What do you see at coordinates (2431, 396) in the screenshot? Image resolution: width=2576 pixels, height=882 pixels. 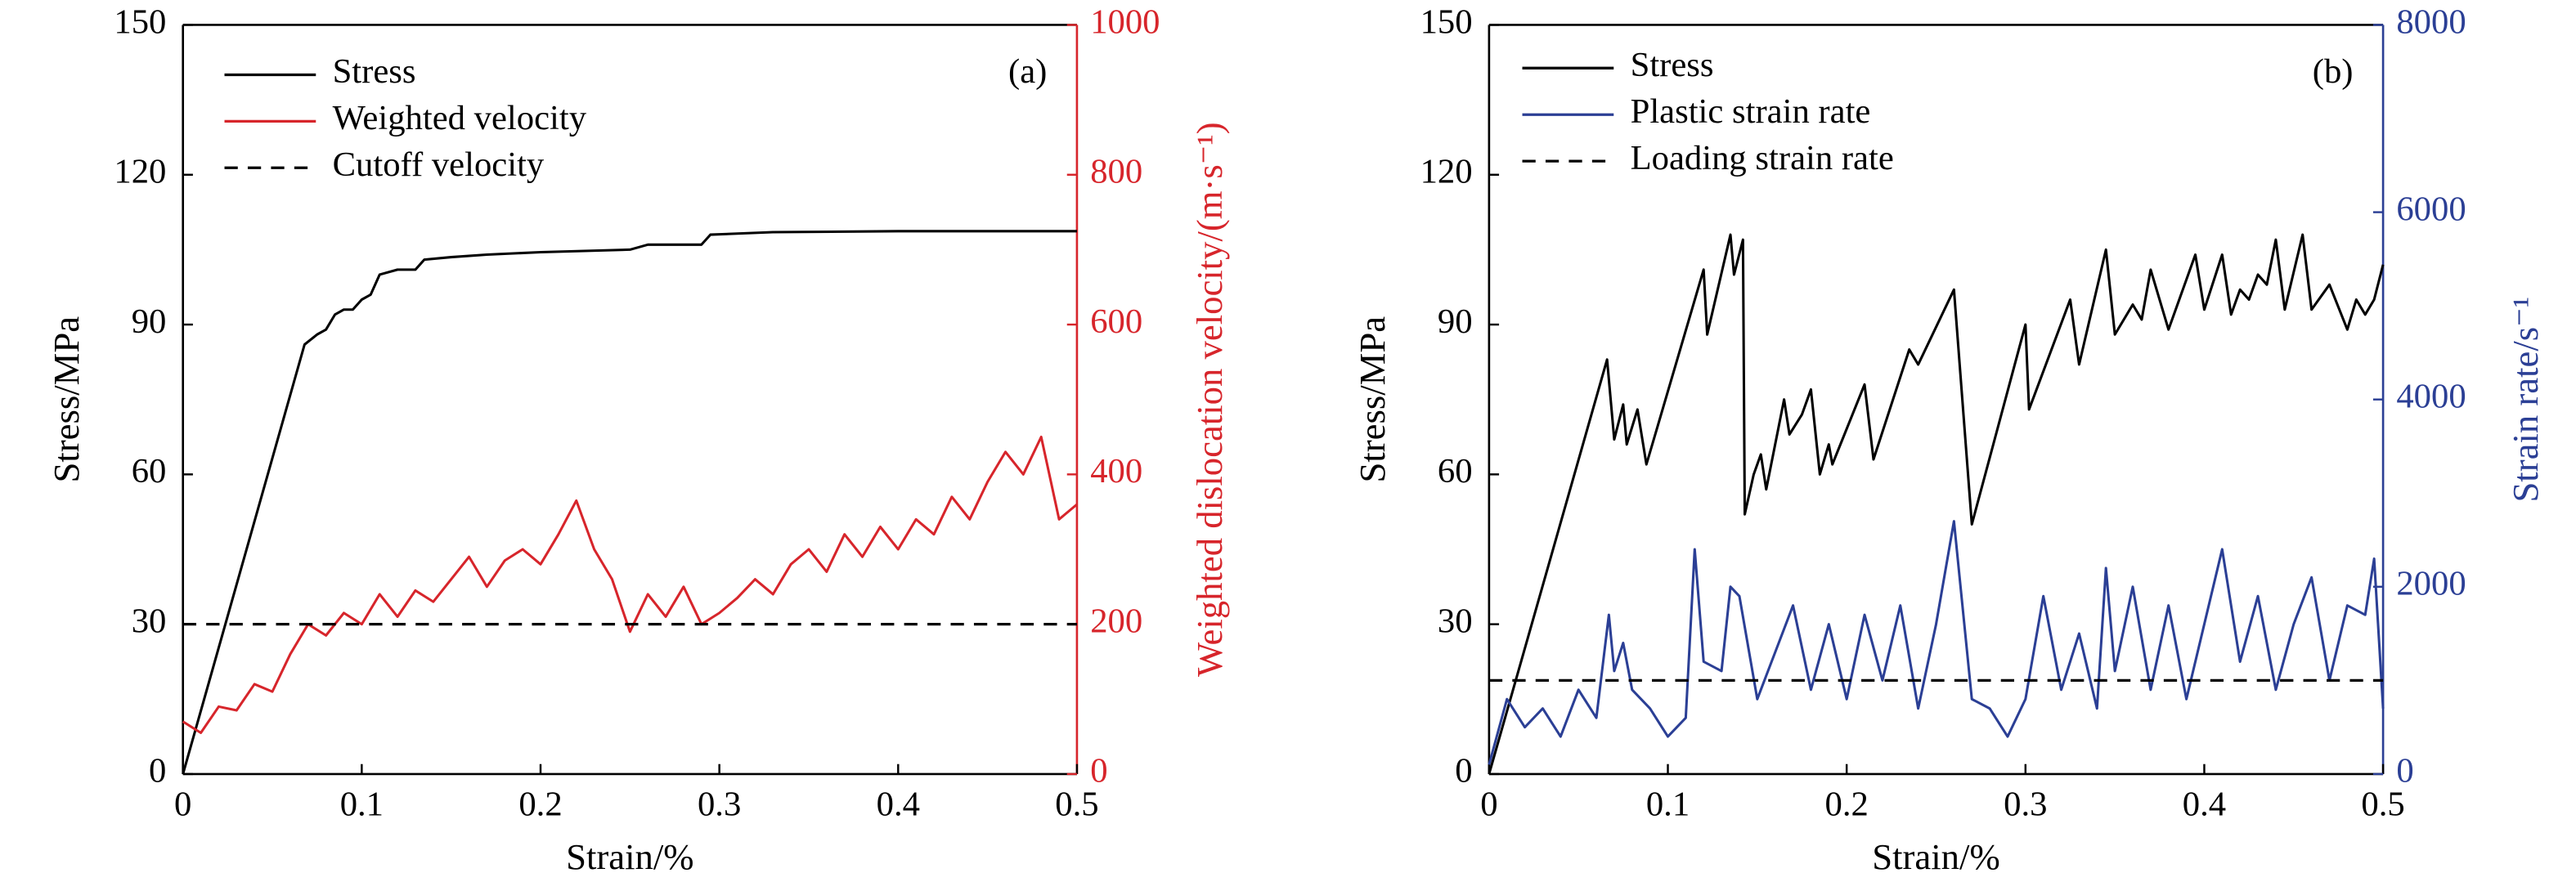 I see `y2-tick-label: 4000` at bounding box center [2431, 396].